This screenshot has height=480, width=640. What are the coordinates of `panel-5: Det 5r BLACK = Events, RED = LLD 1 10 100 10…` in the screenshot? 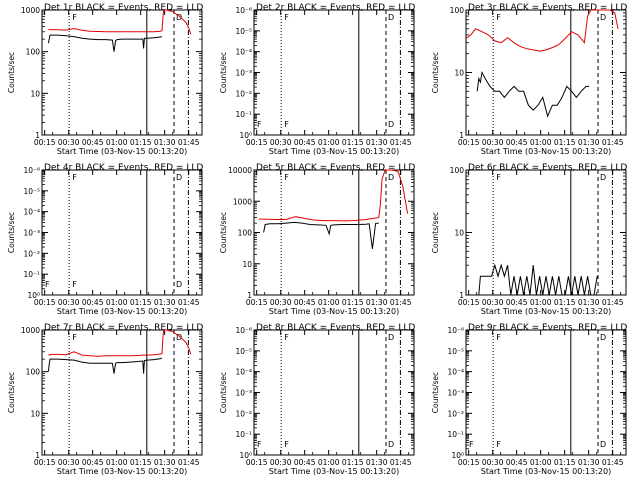 It's located at (317, 239).